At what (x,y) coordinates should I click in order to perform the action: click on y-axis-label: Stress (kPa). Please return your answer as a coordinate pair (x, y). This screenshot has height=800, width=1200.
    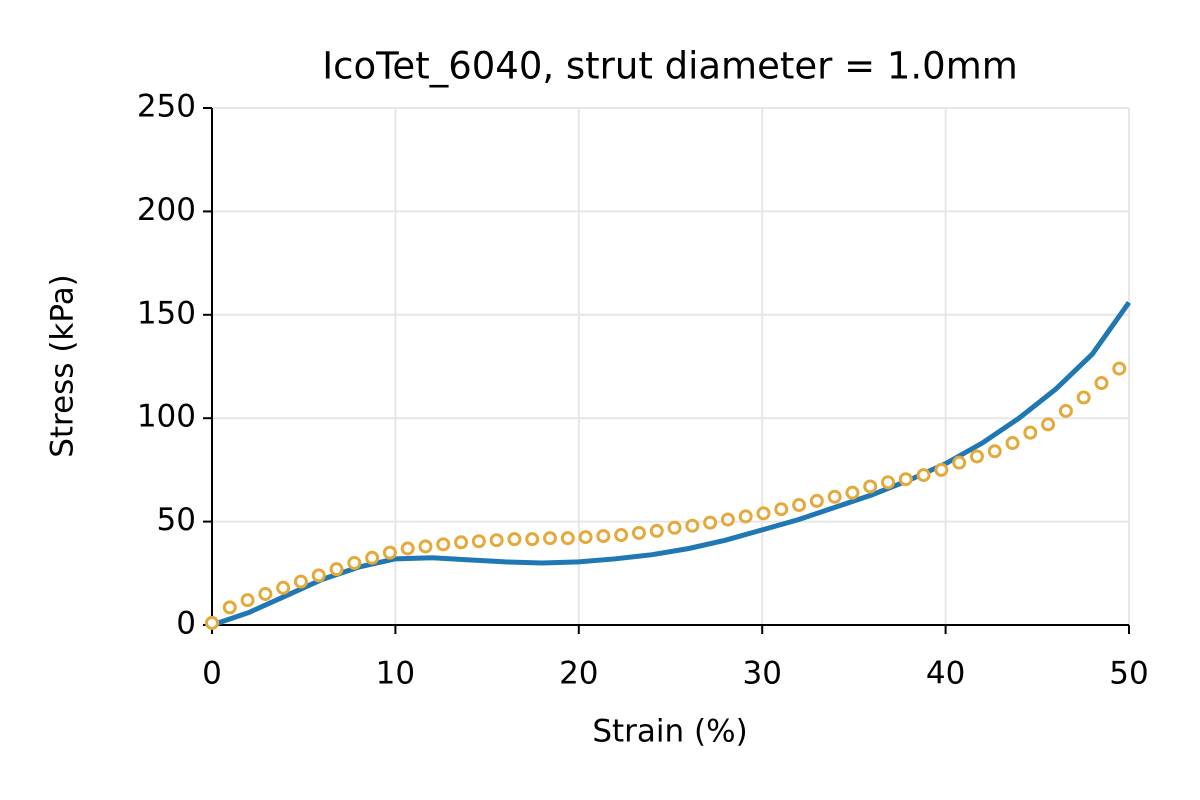
    Looking at the image, I should click on (63, 366).